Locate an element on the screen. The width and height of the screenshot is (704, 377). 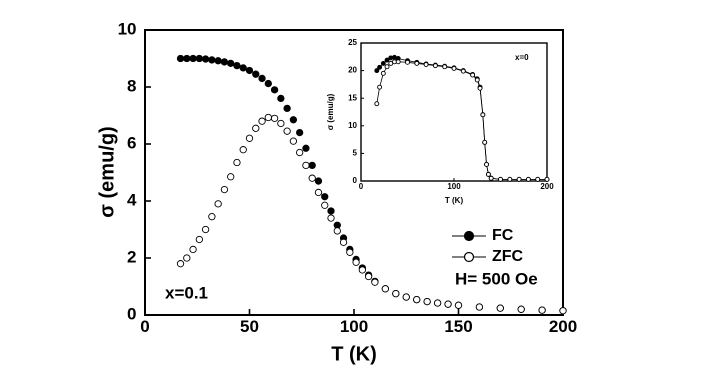
legend-marker is located at coordinates (469, 236).